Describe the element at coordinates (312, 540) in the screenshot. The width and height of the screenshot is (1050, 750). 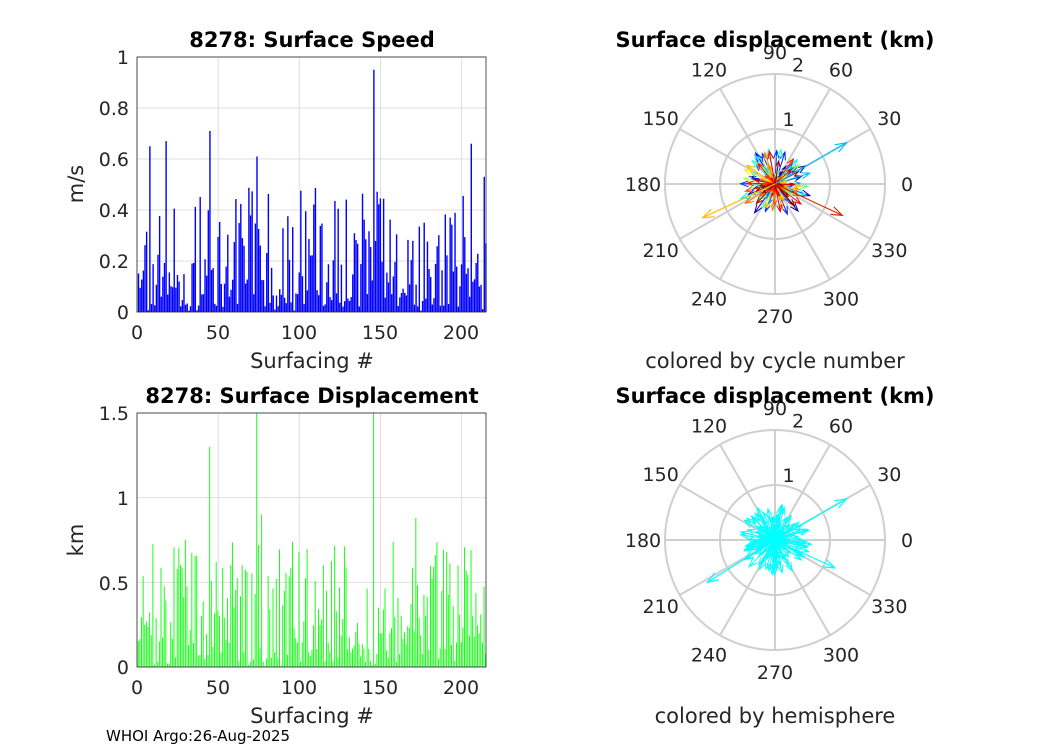
I see `displacement-bars` at that location.